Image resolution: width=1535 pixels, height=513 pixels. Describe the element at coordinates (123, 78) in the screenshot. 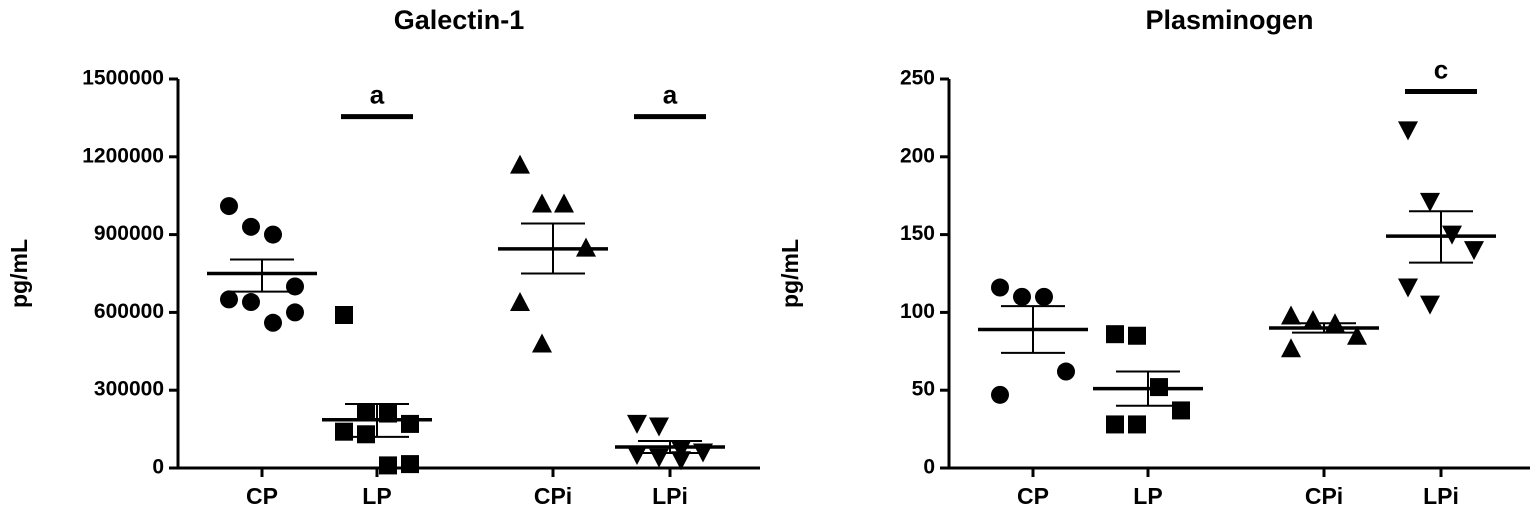

I see `y-tick-label: 1500000` at that location.